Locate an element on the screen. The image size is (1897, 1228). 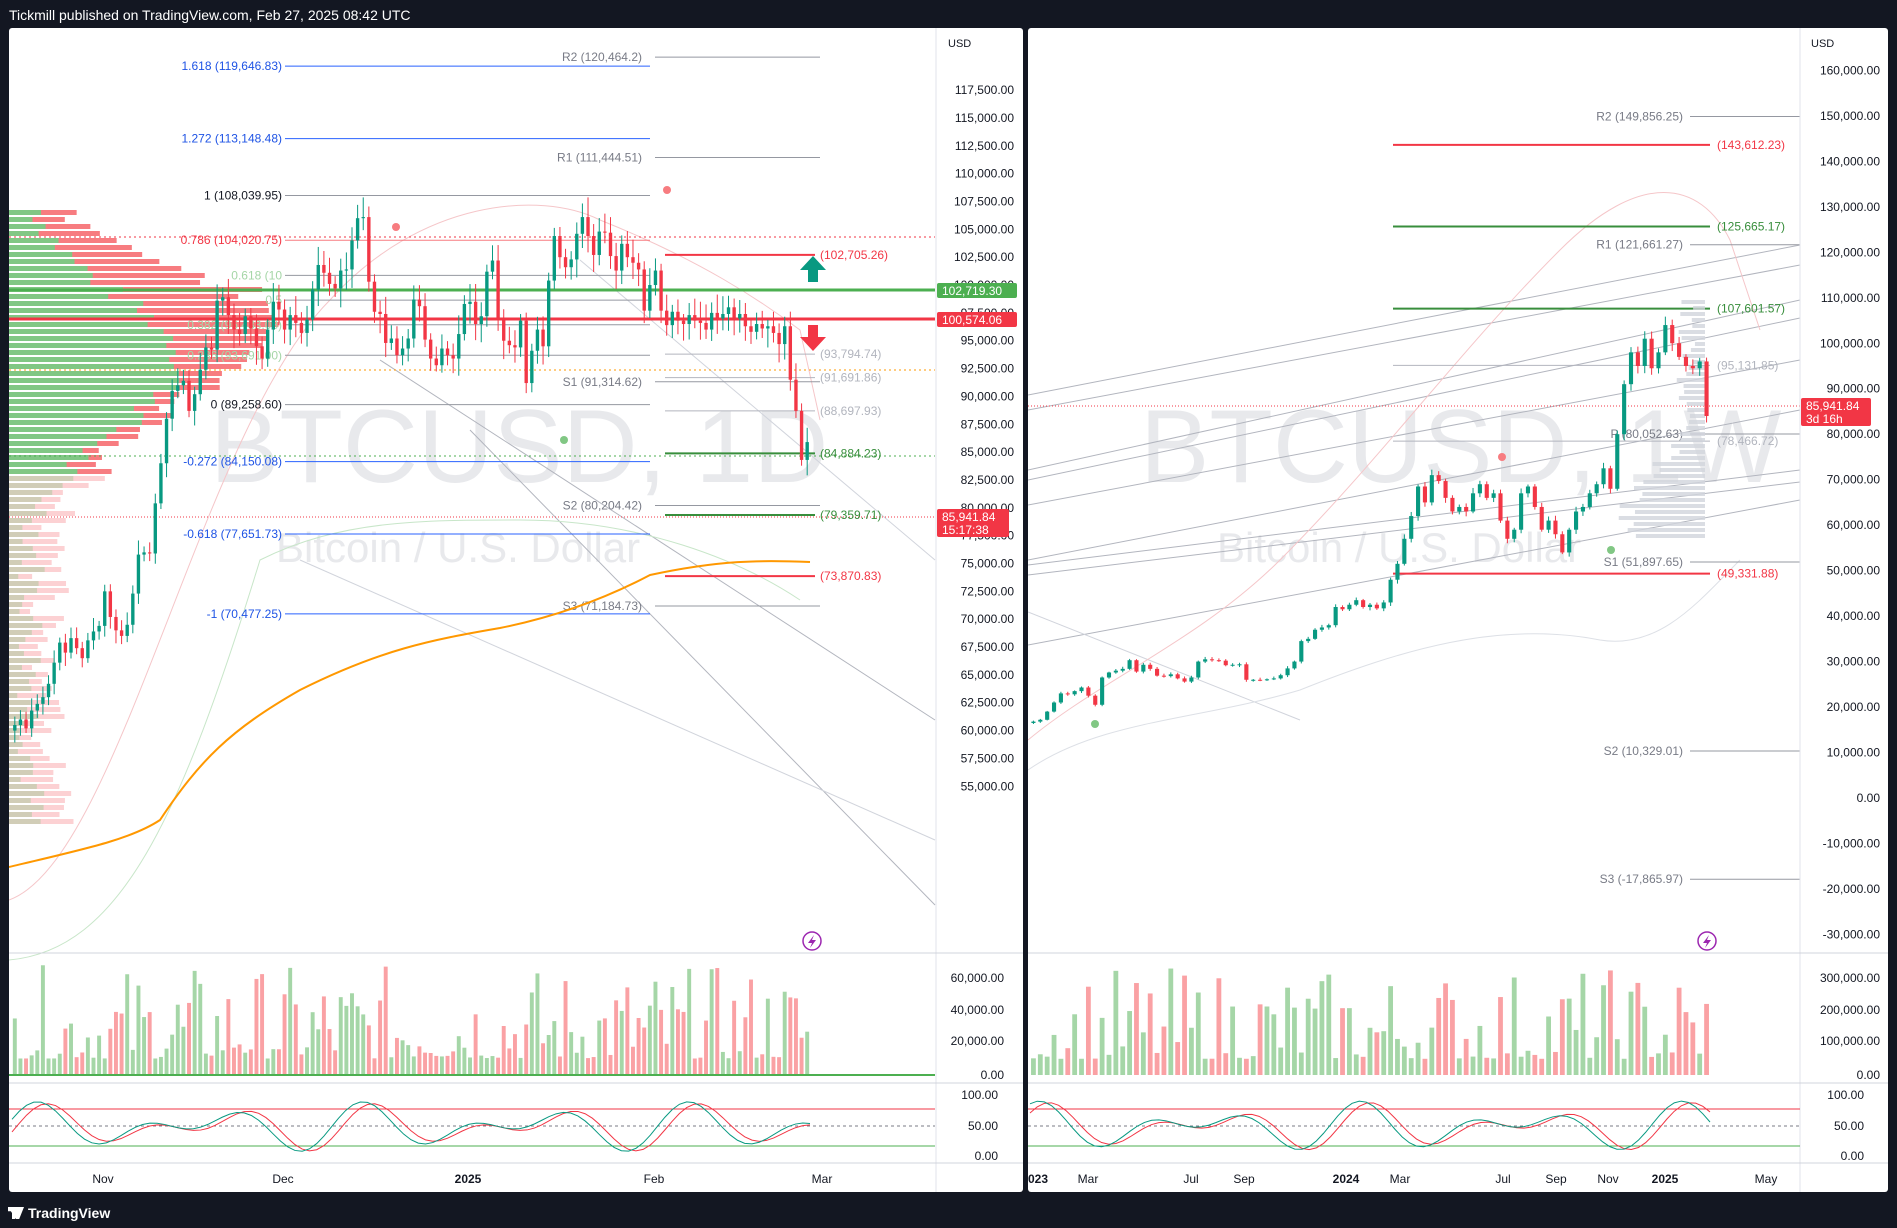
price-tick: 57,500.00 is located at coordinates (988, 758).